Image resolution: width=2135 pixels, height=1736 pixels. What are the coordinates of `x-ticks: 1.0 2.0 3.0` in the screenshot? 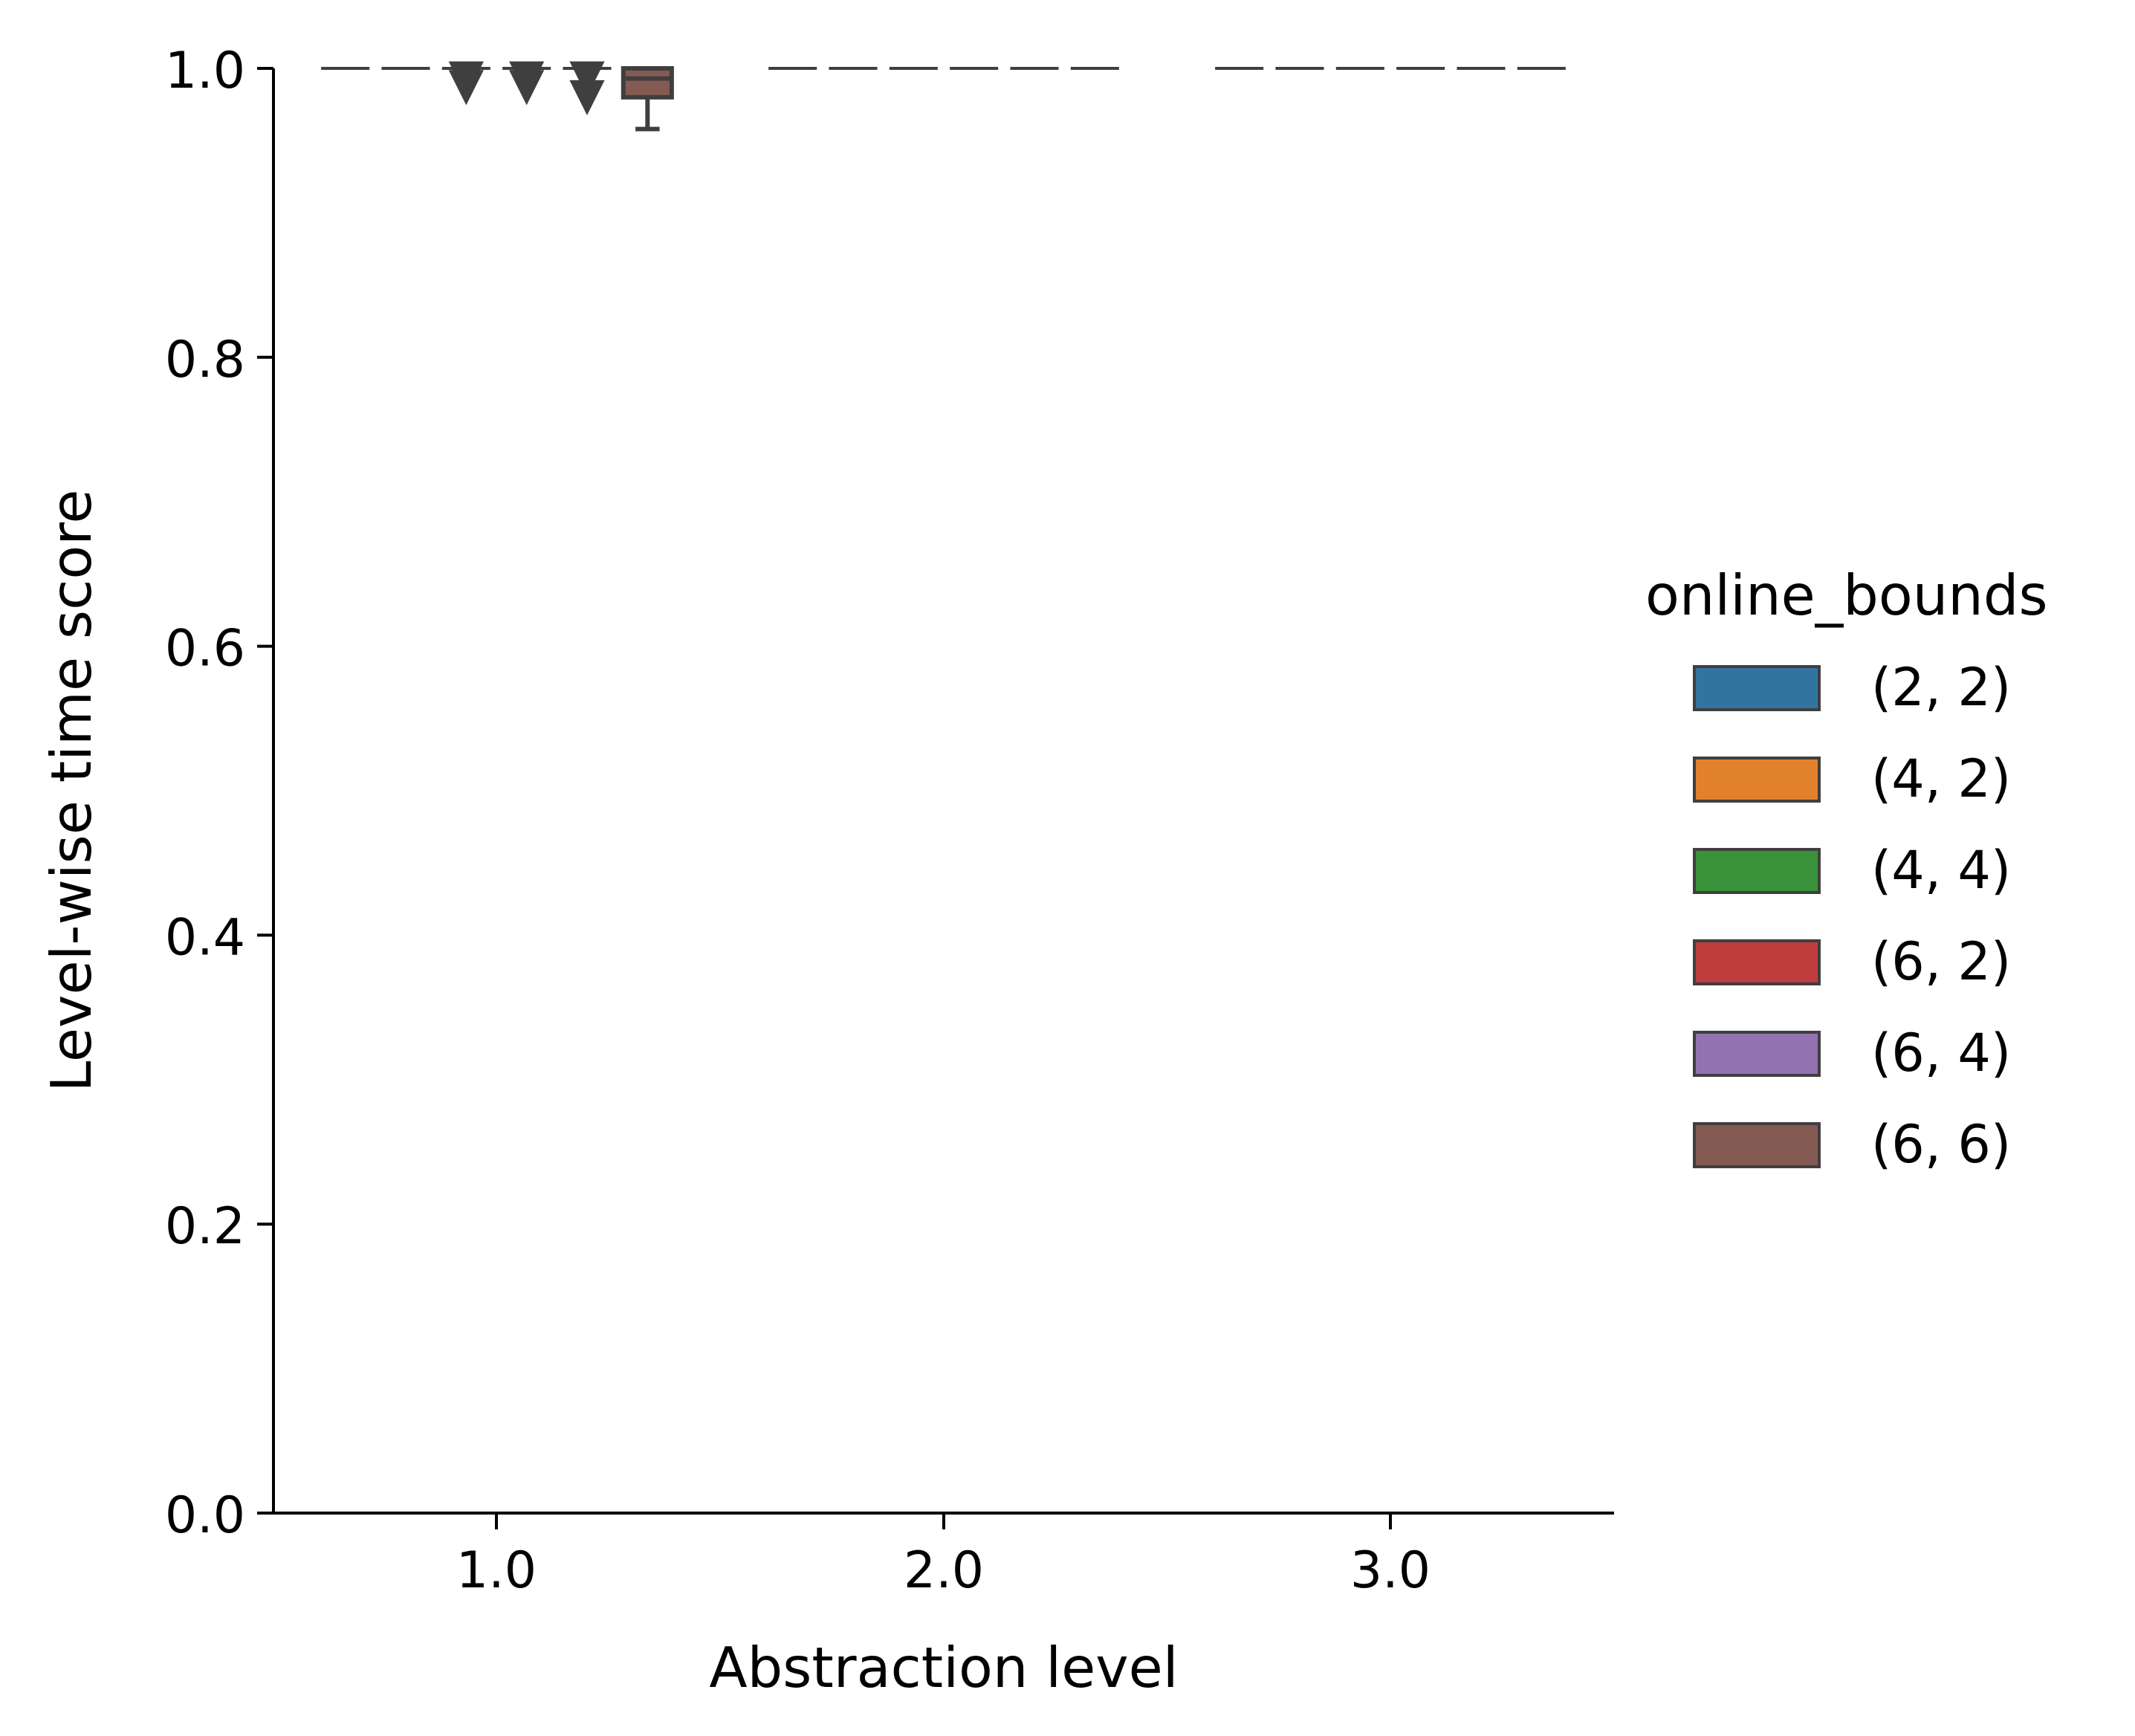 It's located at (943, 1556).